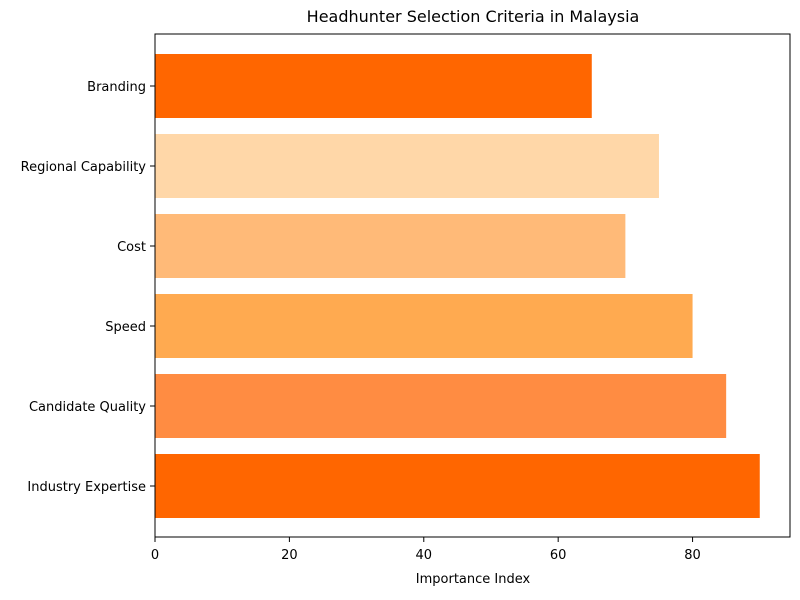  Describe the element at coordinates (558, 555) in the screenshot. I see `x-tick-label: 60` at that location.